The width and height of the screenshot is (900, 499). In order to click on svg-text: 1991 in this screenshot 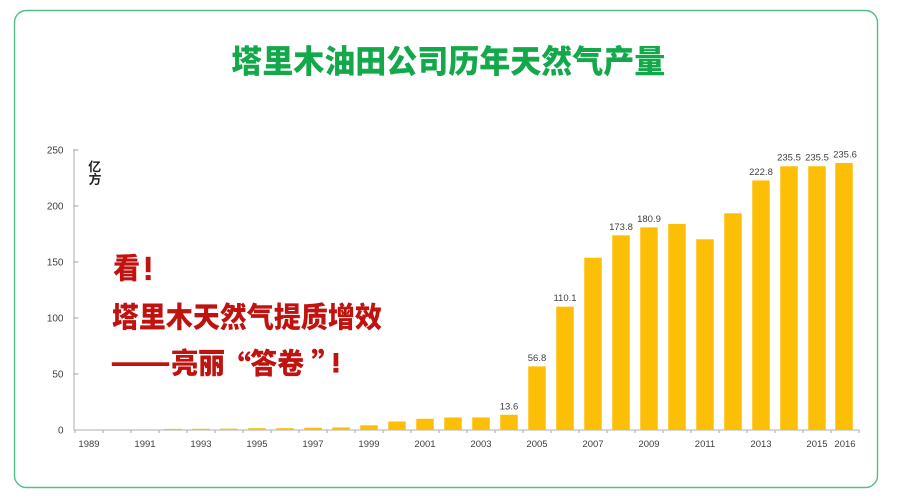, I will do `click(144, 444)`.